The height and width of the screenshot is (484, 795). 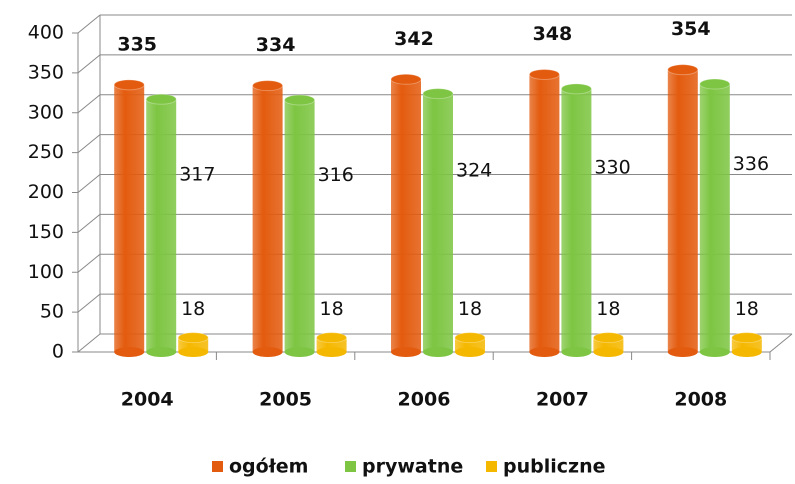 What do you see at coordinates (46, 272) in the screenshot?
I see `y-tick-label: 100` at bounding box center [46, 272].